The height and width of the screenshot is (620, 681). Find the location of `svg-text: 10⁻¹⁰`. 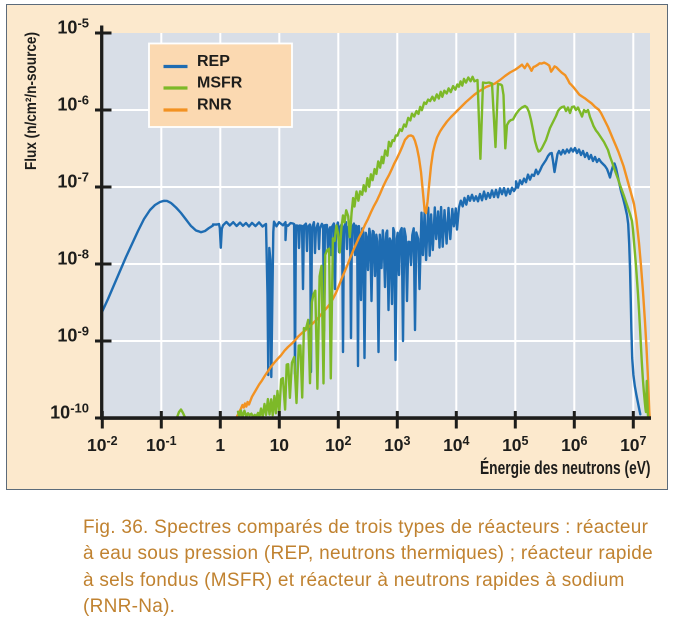

svg-text: 10⁻¹⁰ is located at coordinates (69, 412).